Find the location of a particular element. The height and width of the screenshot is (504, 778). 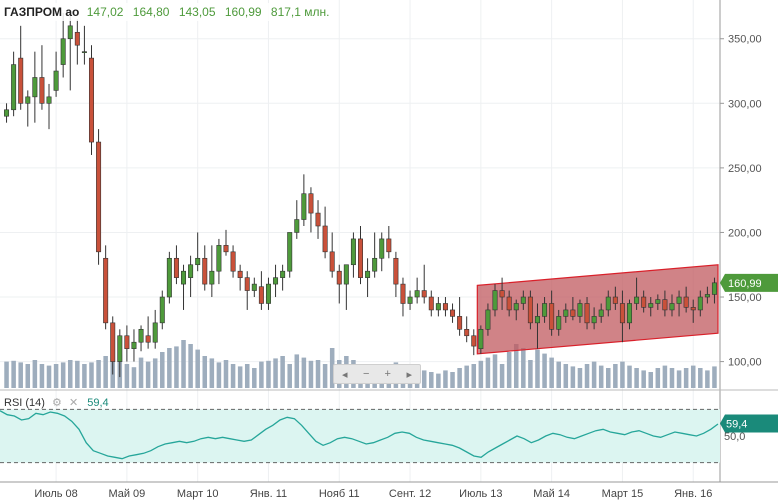

tags: 160,99 is located at coordinates (749, 282).